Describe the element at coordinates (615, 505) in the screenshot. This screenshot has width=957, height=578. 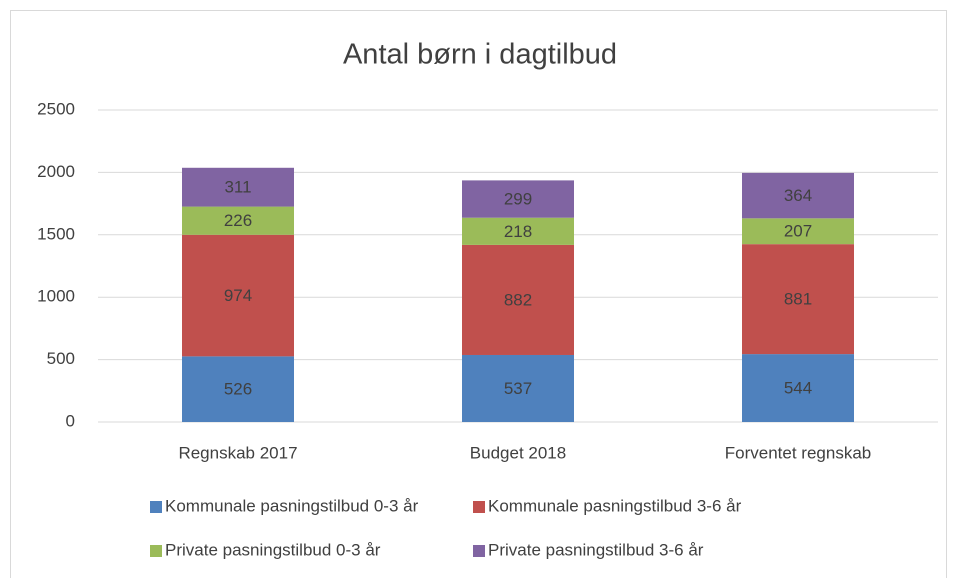
I see `legend-label: Kommunale pasningstilbud 3-6 år` at that location.